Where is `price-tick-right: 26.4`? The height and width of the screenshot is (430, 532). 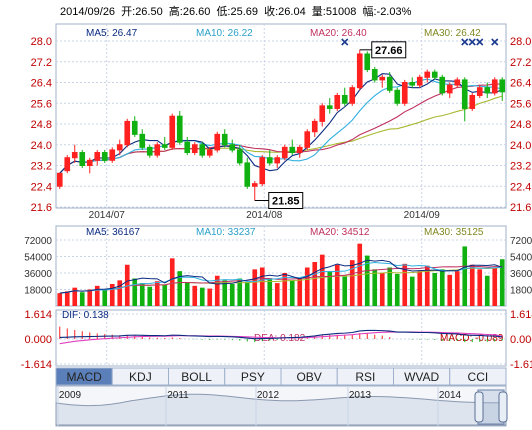 price-tick-right: 26.4 is located at coordinates (520, 84).